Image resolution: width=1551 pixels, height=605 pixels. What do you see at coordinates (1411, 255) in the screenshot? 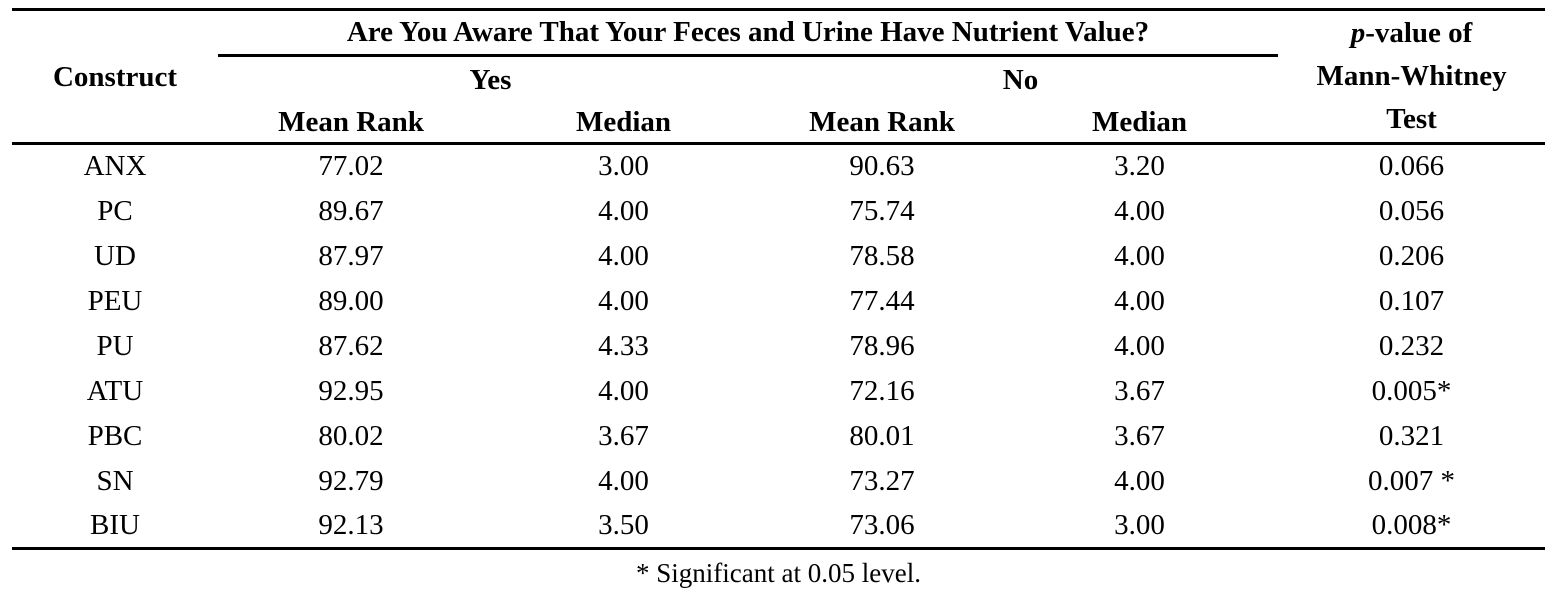
I see `p-value-cell: 0.206` at bounding box center [1411, 255].